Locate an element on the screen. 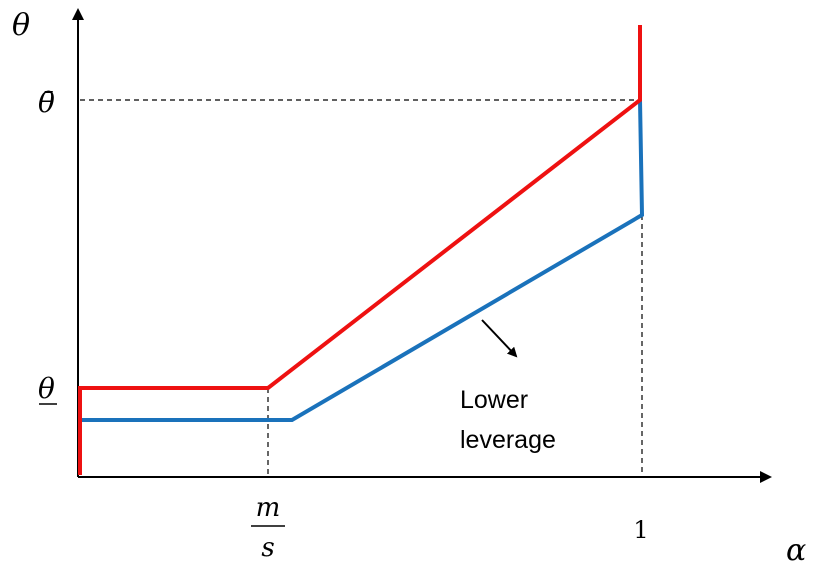  annotation-line-2: leverage is located at coordinates (508, 440).